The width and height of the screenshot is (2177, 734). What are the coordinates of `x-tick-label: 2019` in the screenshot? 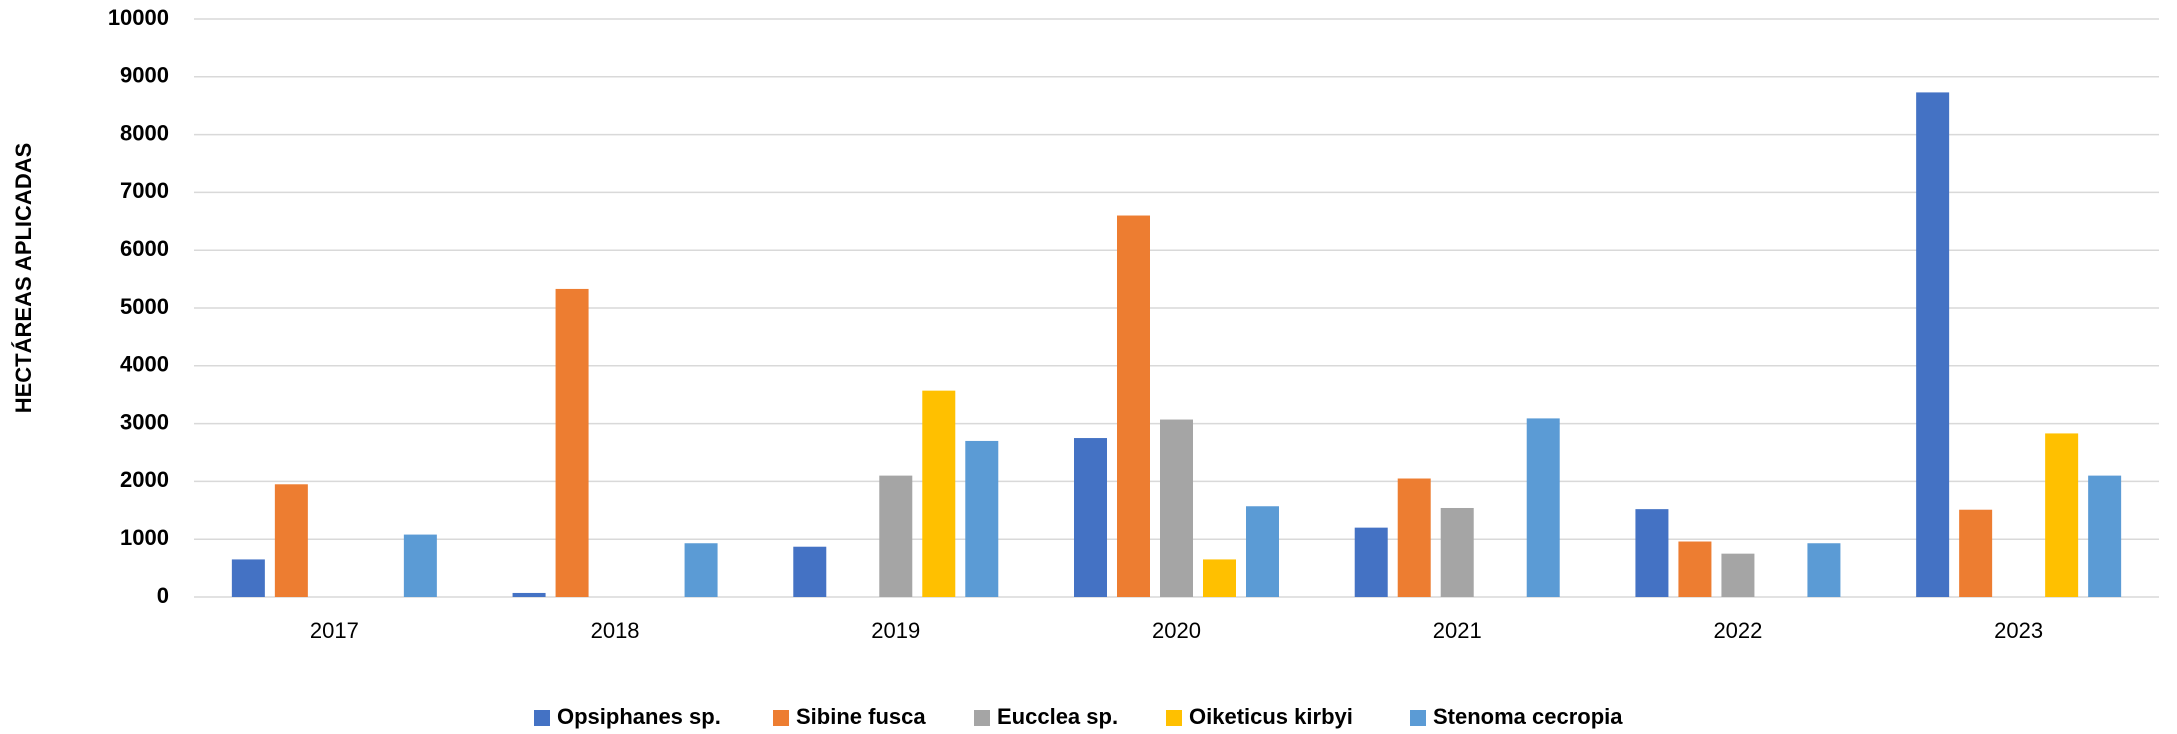 It's located at (895, 630).